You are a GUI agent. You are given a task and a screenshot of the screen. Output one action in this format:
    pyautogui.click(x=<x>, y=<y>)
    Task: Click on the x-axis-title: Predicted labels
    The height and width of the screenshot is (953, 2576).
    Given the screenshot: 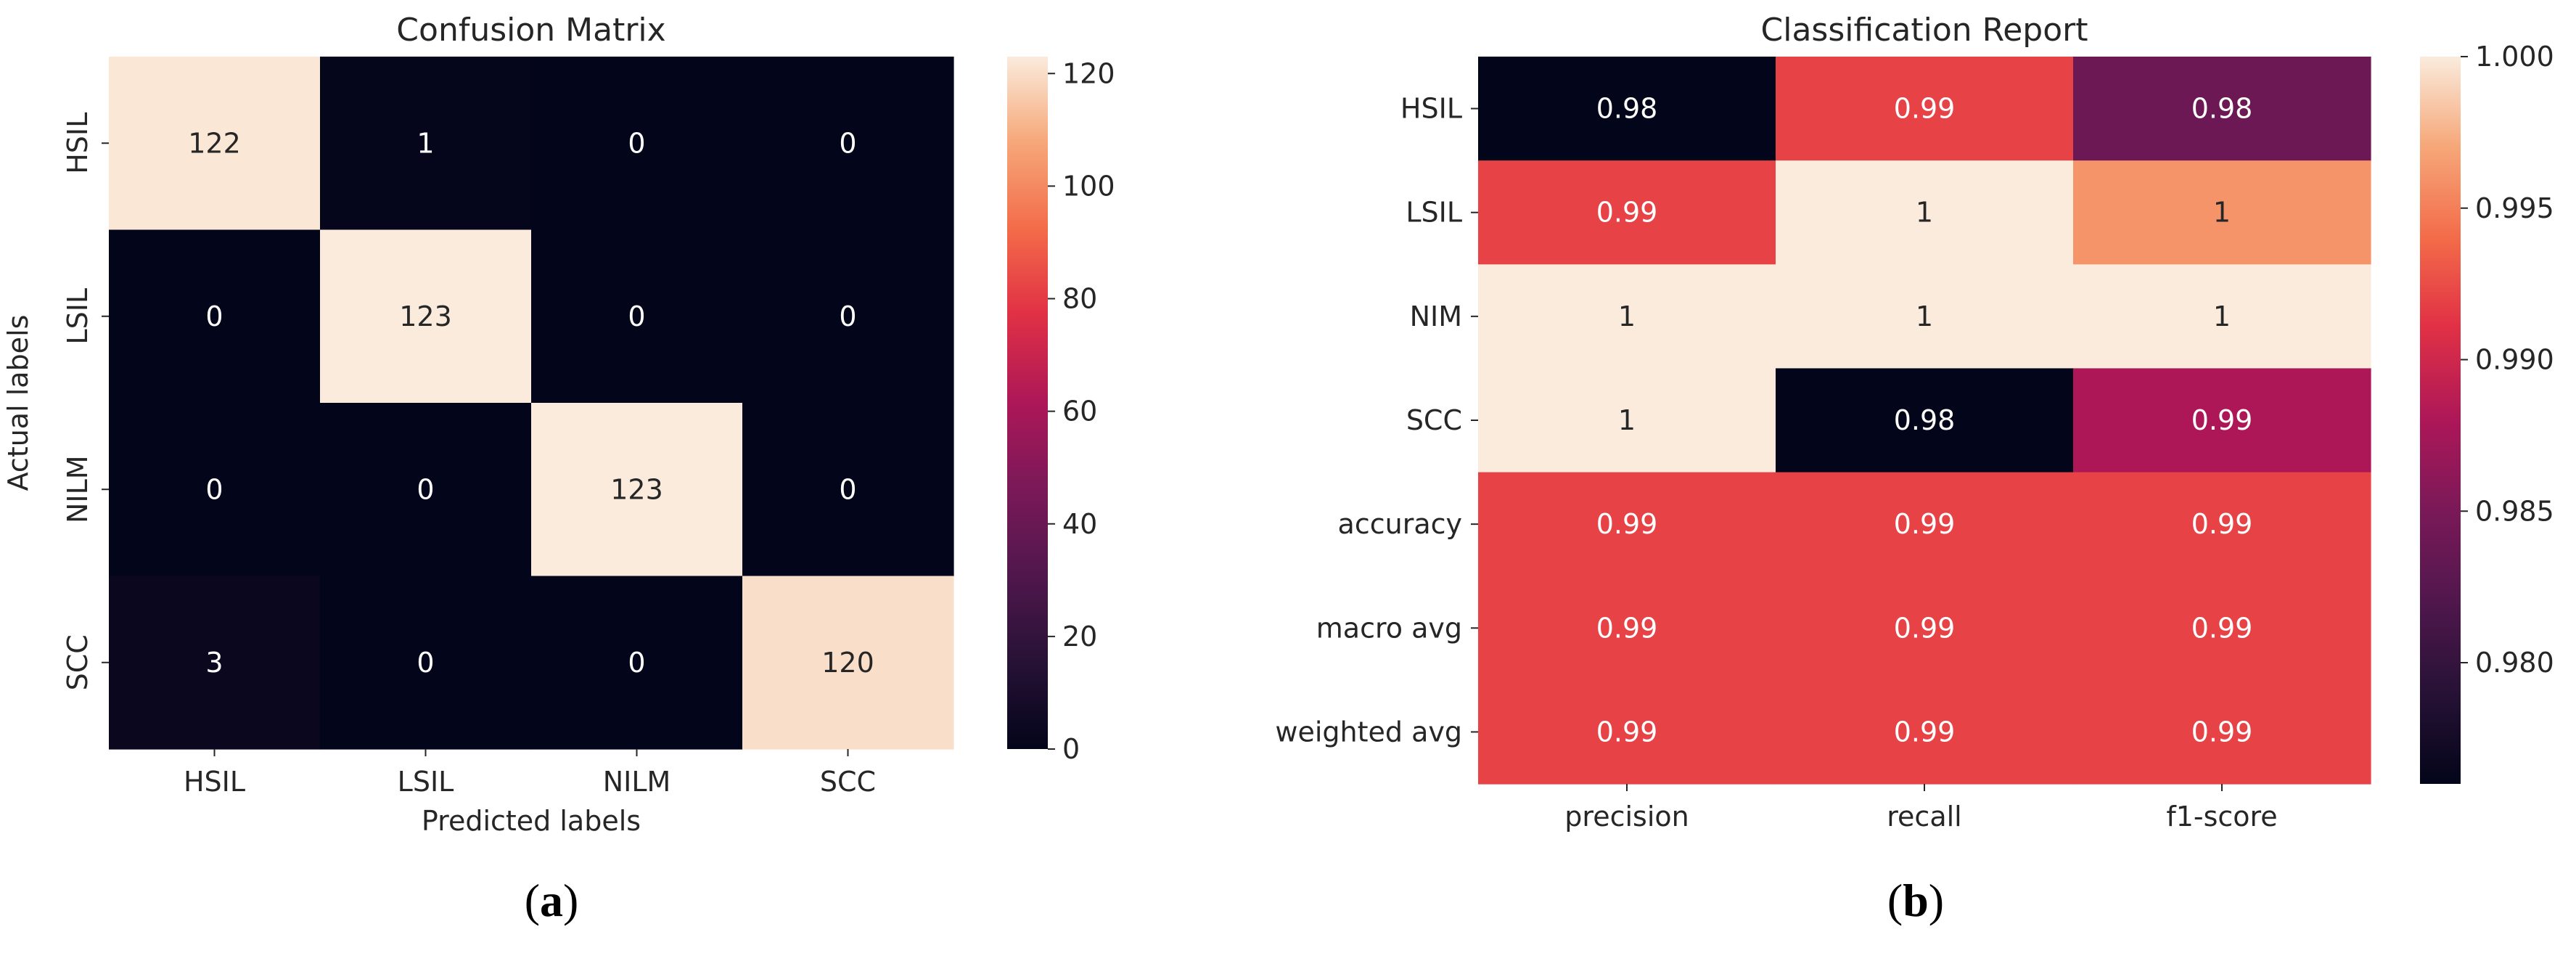 What is the action you would take?
    pyautogui.click(x=531, y=821)
    